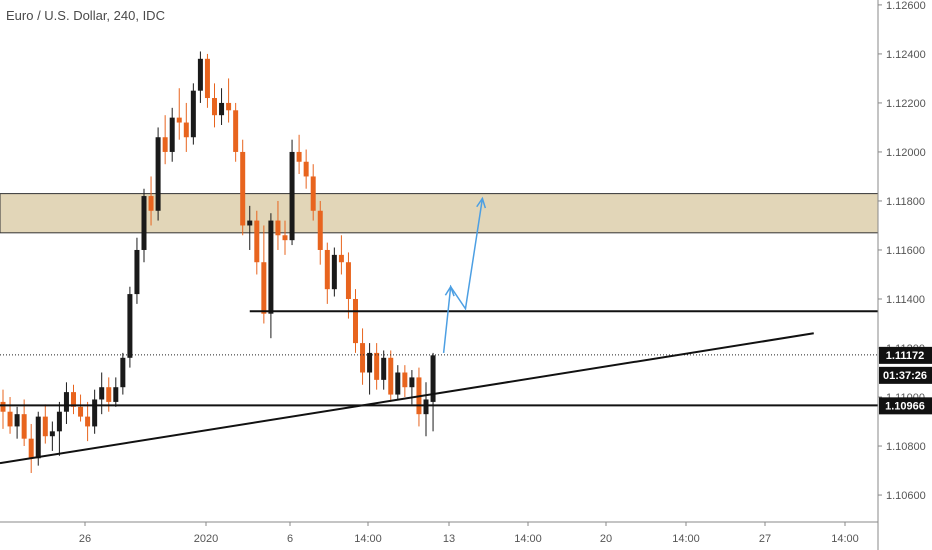  I want to click on price-badge-label: 1.10966, so click(905, 406).